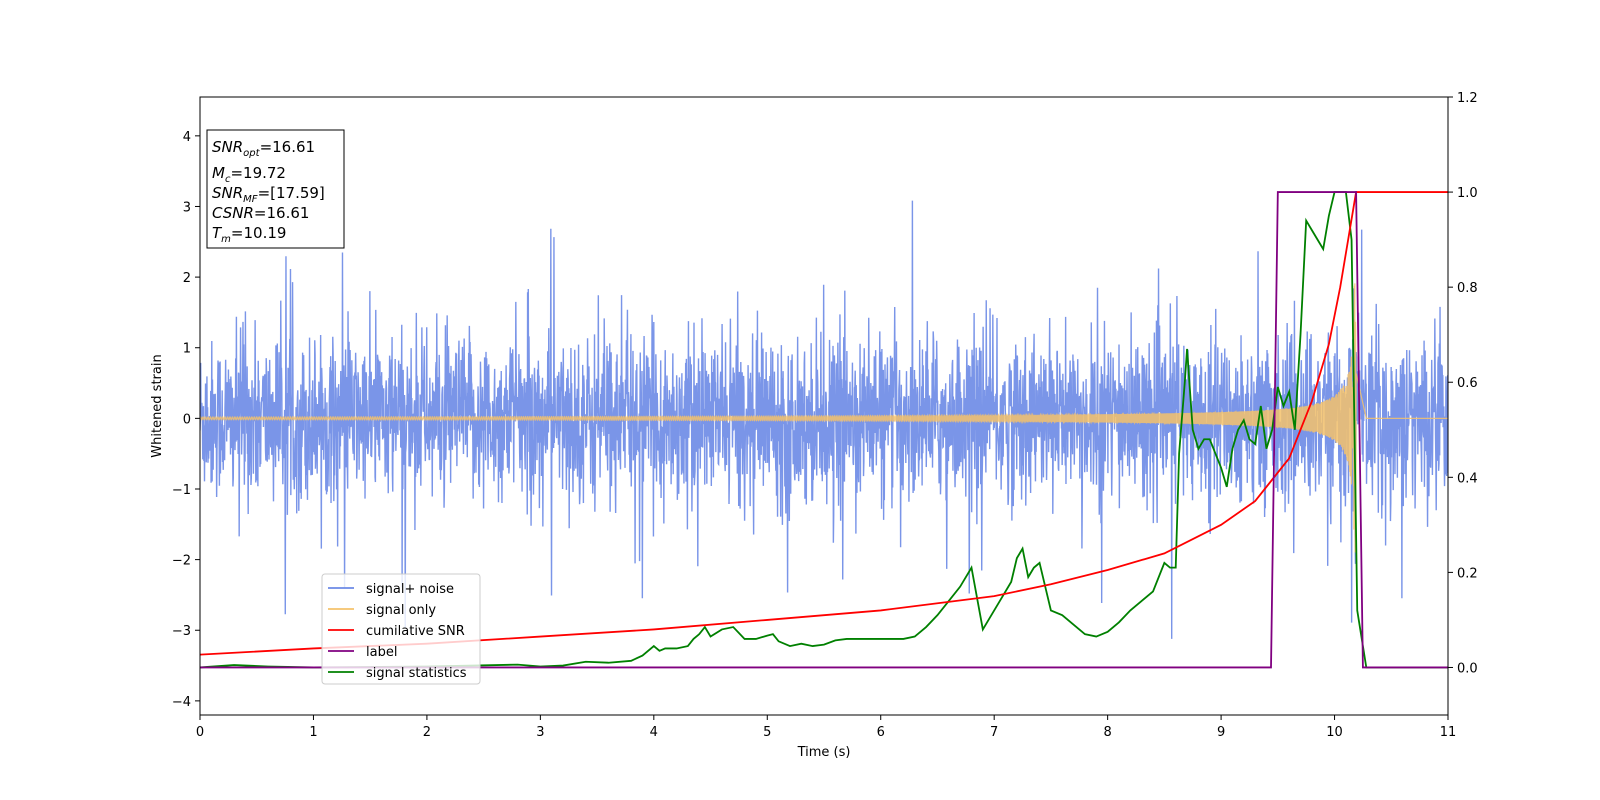 Image resolution: width=1600 pixels, height=800 pixels. What do you see at coordinates (218, 173) in the screenshot?
I see `annotation-mc-symbol: M` at bounding box center [218, 173].